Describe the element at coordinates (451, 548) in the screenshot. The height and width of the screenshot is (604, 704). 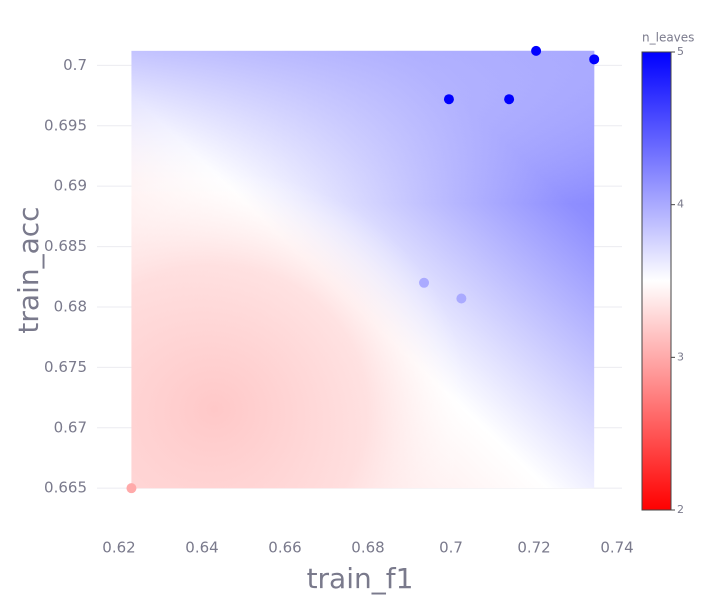
I see `x-tick-label: 0.7` at that location.